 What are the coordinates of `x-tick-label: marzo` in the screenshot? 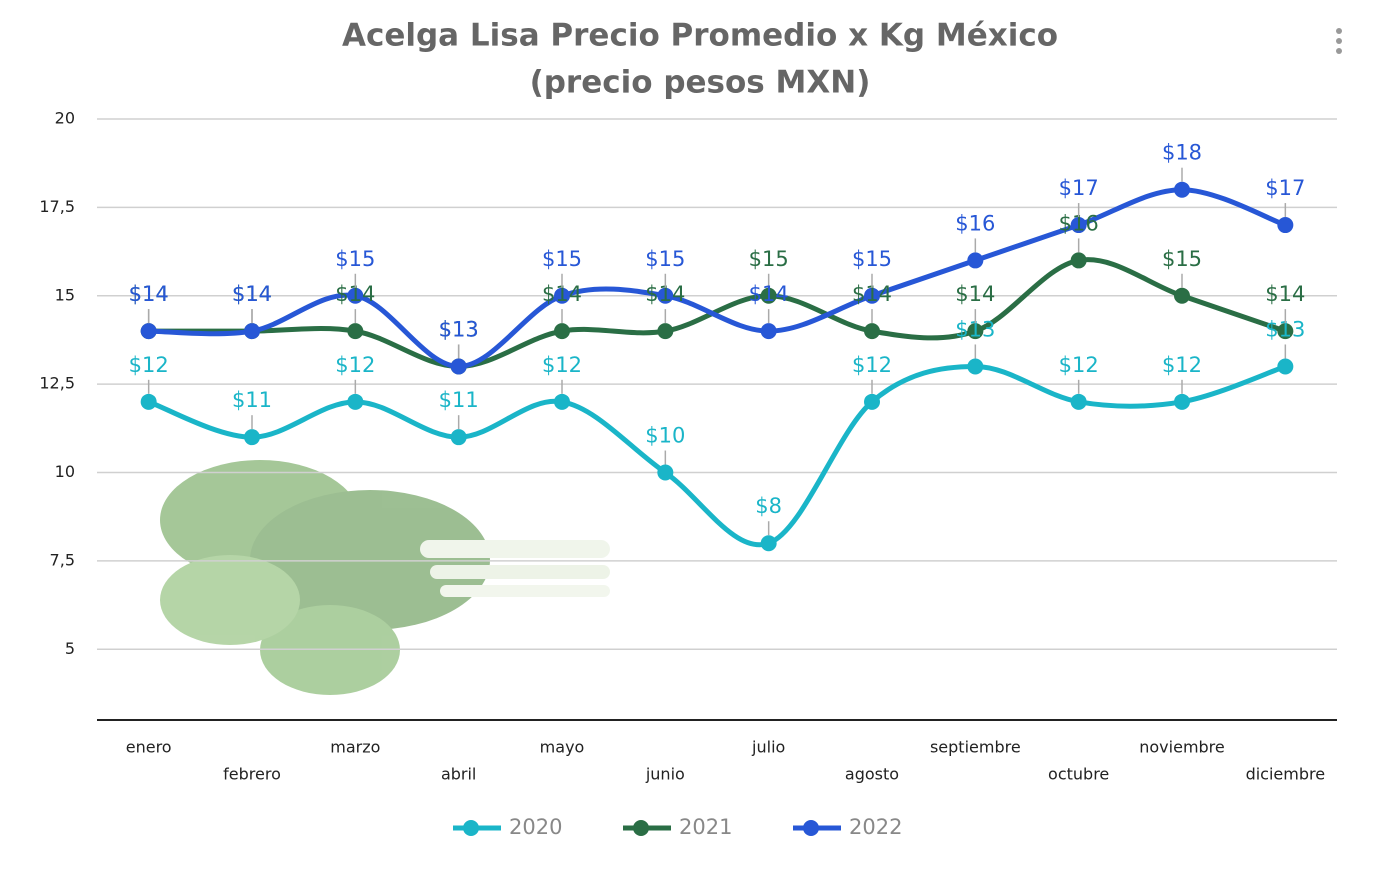 It's located at (355, 747).